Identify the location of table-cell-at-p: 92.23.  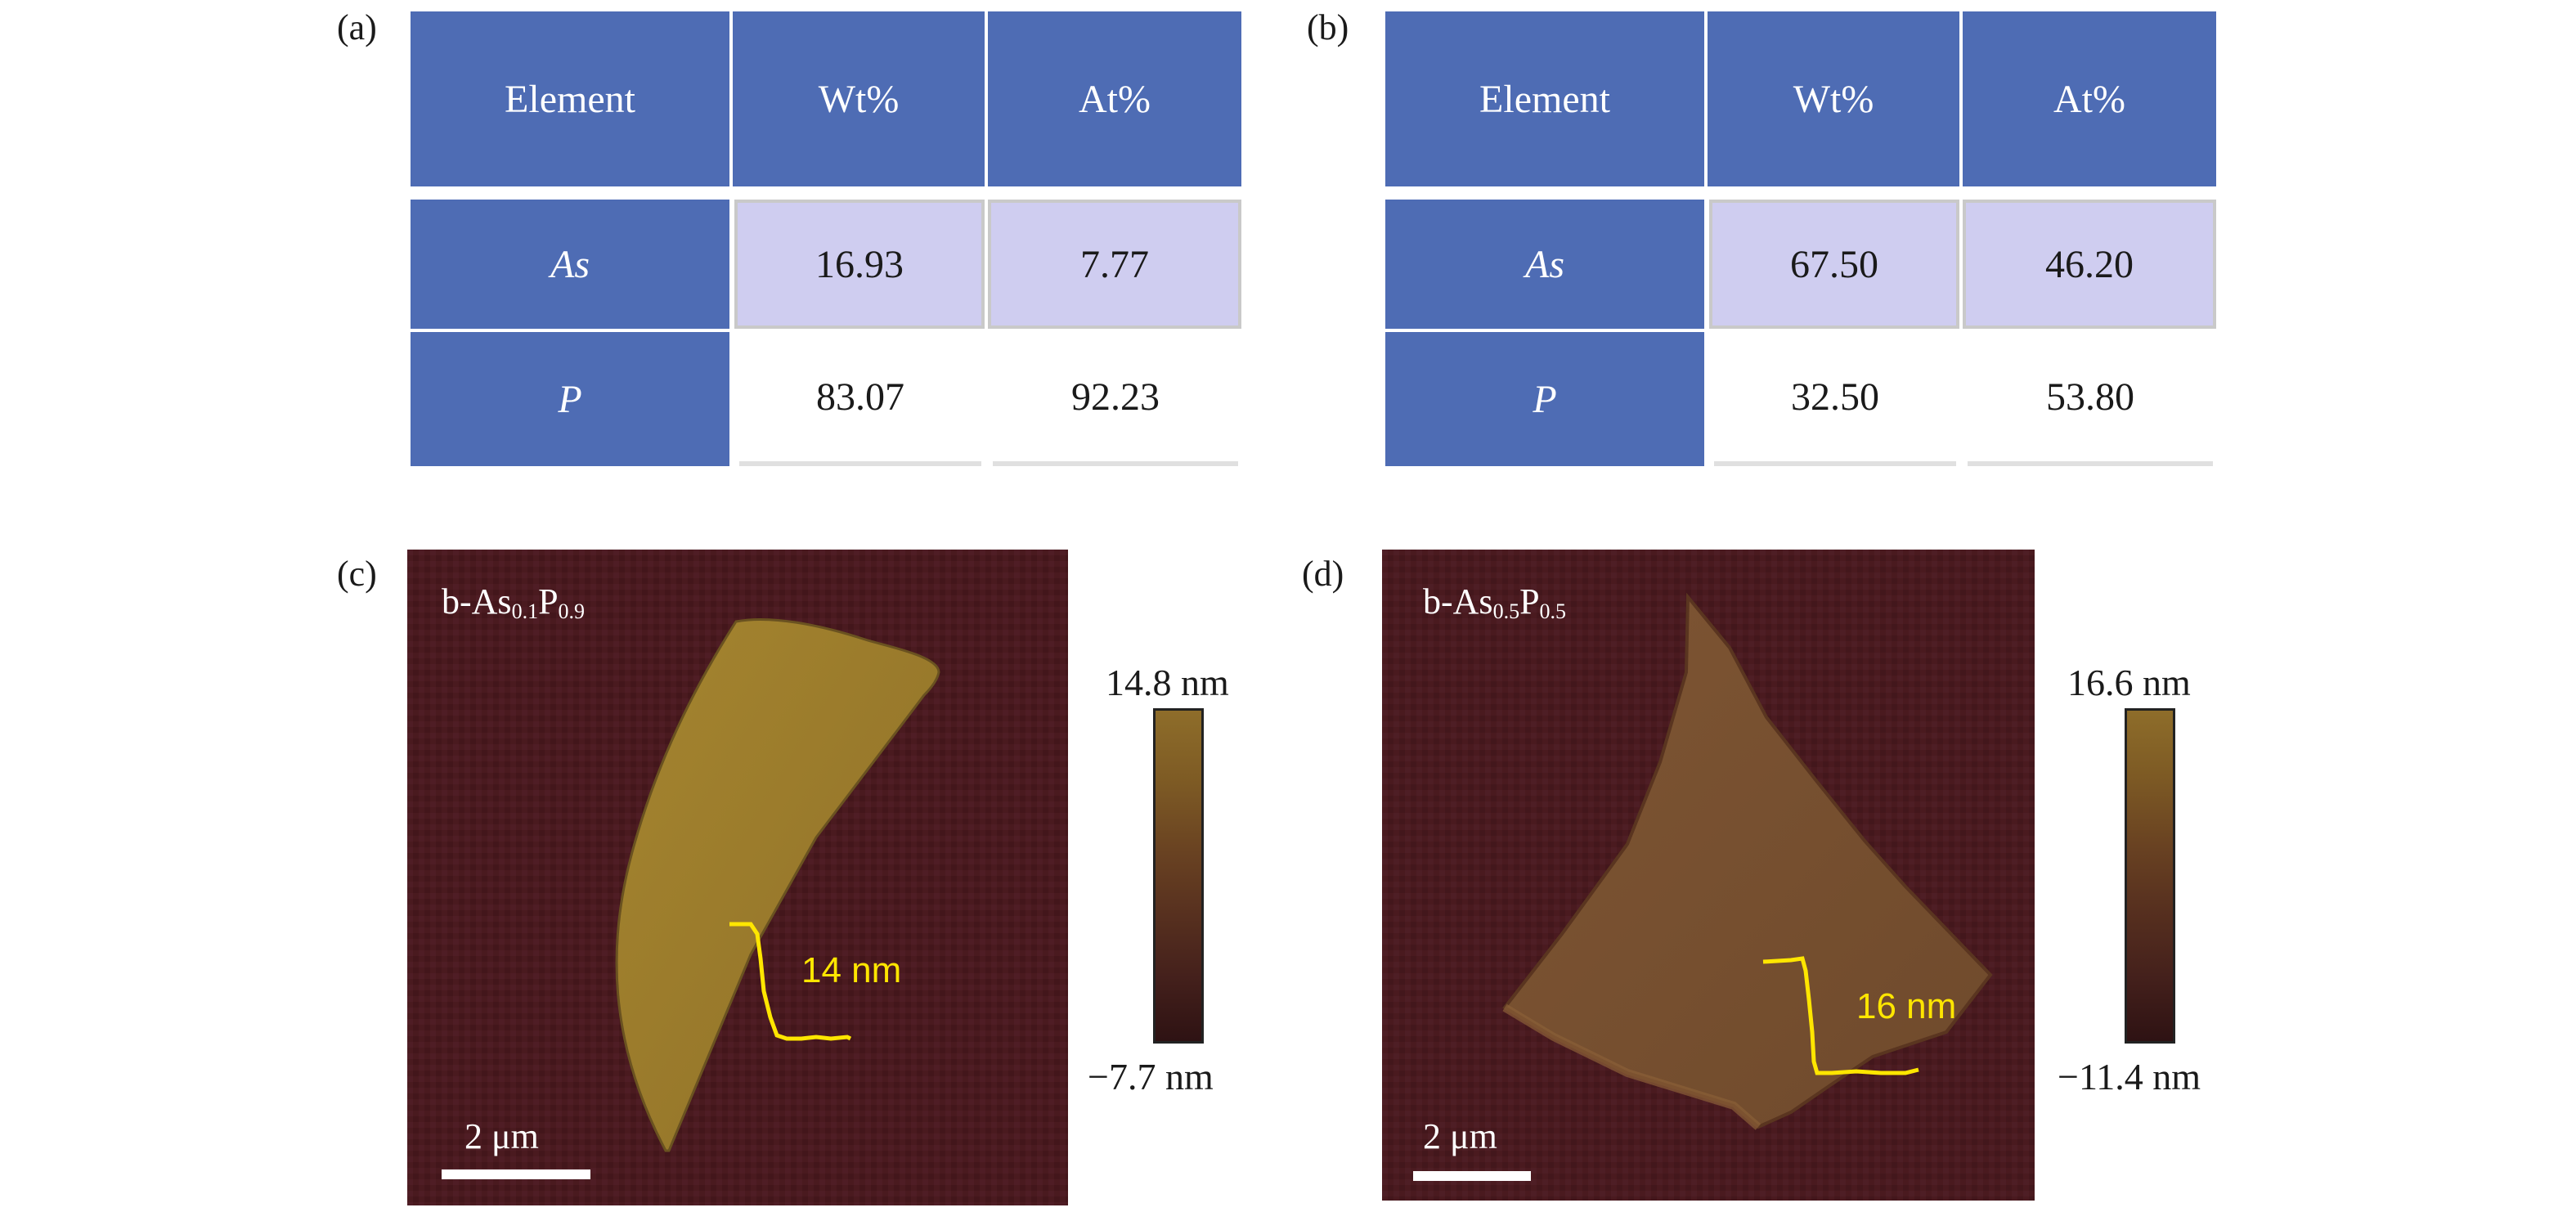
(1115, 399).